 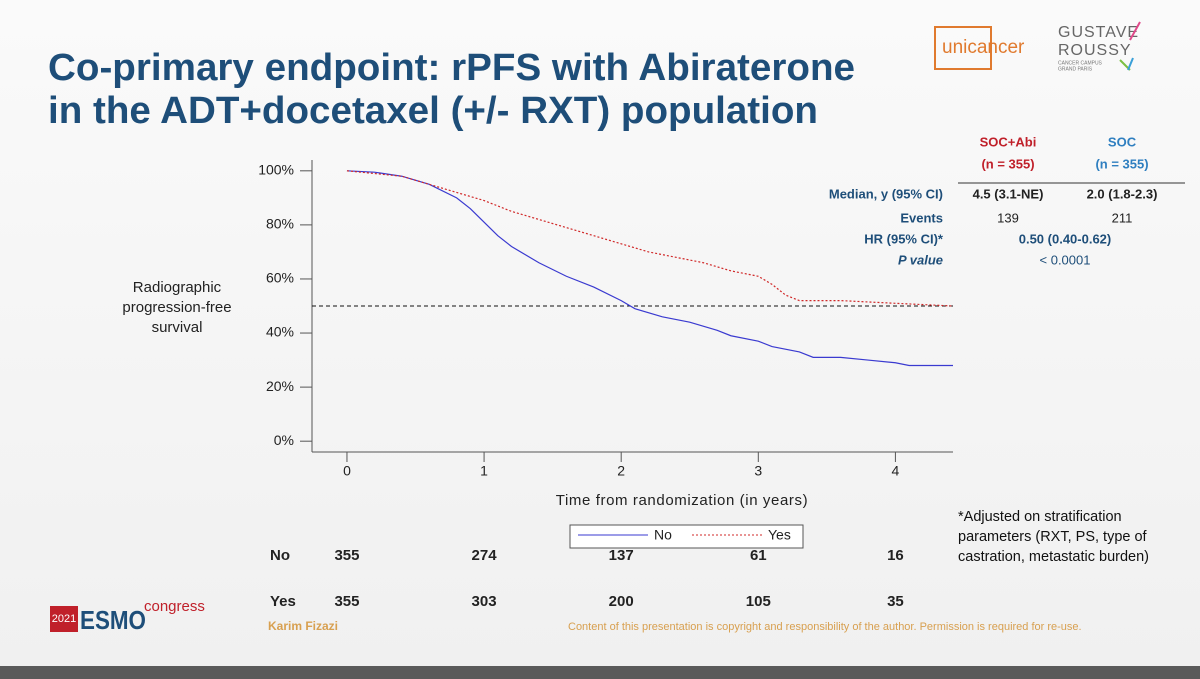 What do you see at coordinates (280, 555) in the screenshot?
I see `risk-row-label: No` at bounding box center [280, 555].